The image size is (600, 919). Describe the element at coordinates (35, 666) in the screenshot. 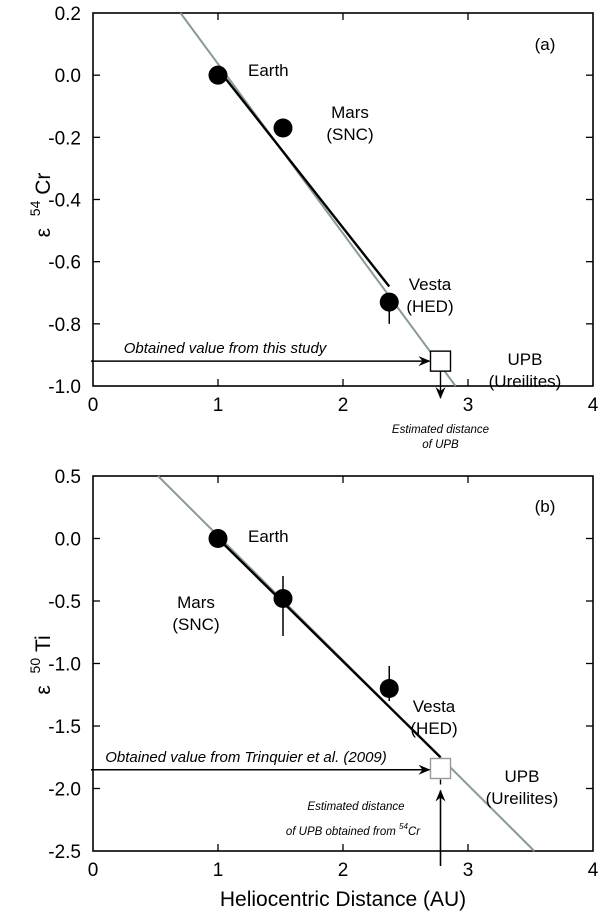

I see `isotope-superscript: 50` at that location.